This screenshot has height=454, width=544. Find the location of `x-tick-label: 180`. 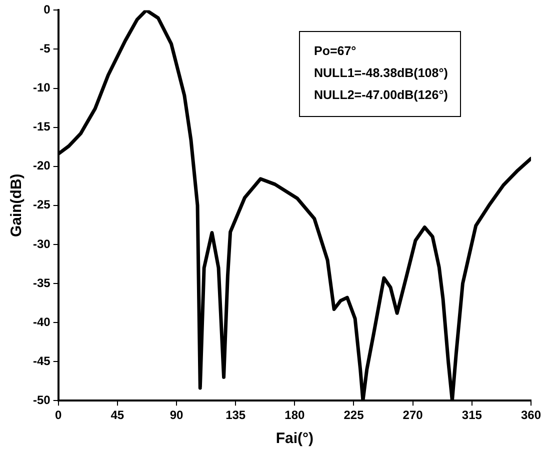

x-tick-label: 180 is located at coordinates (294, 415).